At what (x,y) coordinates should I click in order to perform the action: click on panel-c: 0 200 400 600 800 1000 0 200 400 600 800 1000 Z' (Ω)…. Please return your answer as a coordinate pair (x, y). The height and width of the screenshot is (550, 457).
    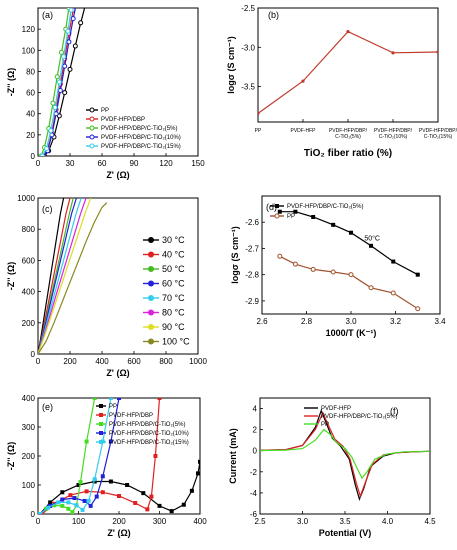
    Looking at the image, I should click on (106, 286).